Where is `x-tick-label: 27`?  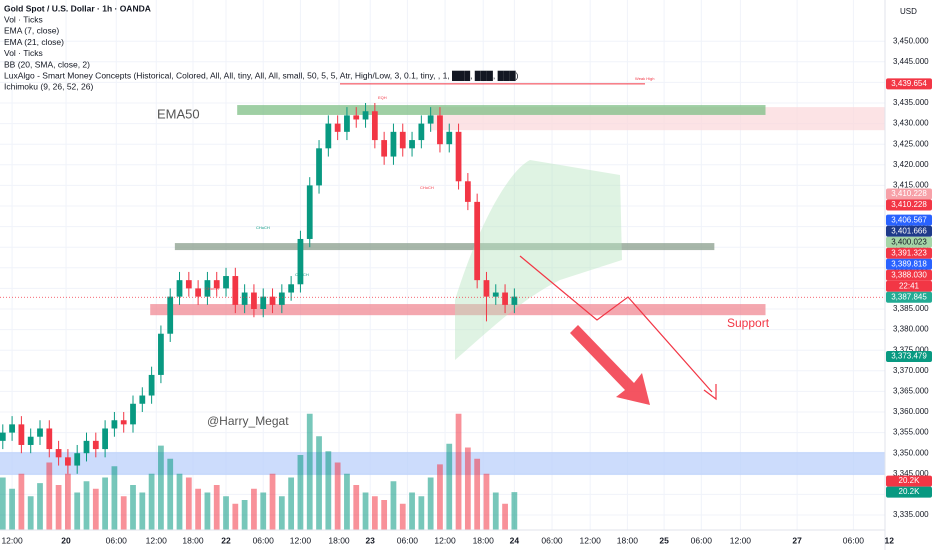 x-tick-label: 27 is located at coordinates (797, 540).